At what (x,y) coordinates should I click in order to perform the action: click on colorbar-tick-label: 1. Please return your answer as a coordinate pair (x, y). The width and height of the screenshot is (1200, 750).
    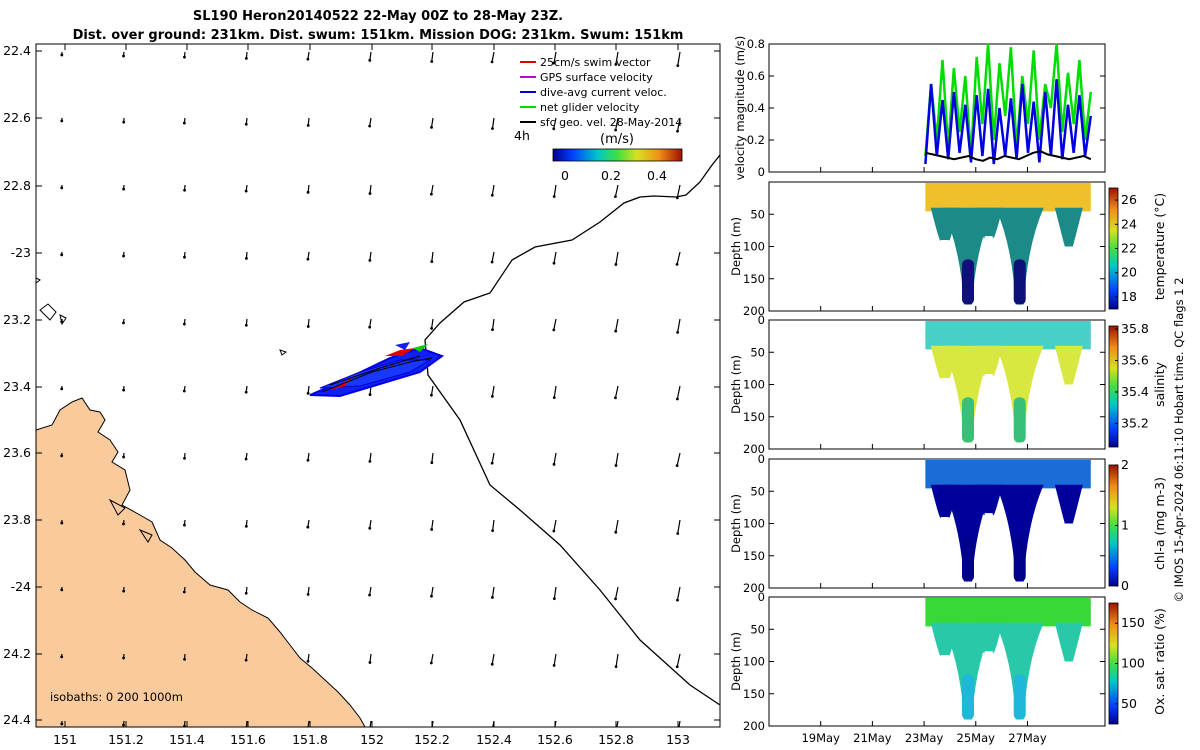
    Looking at the image, I should click on (1125, 525).